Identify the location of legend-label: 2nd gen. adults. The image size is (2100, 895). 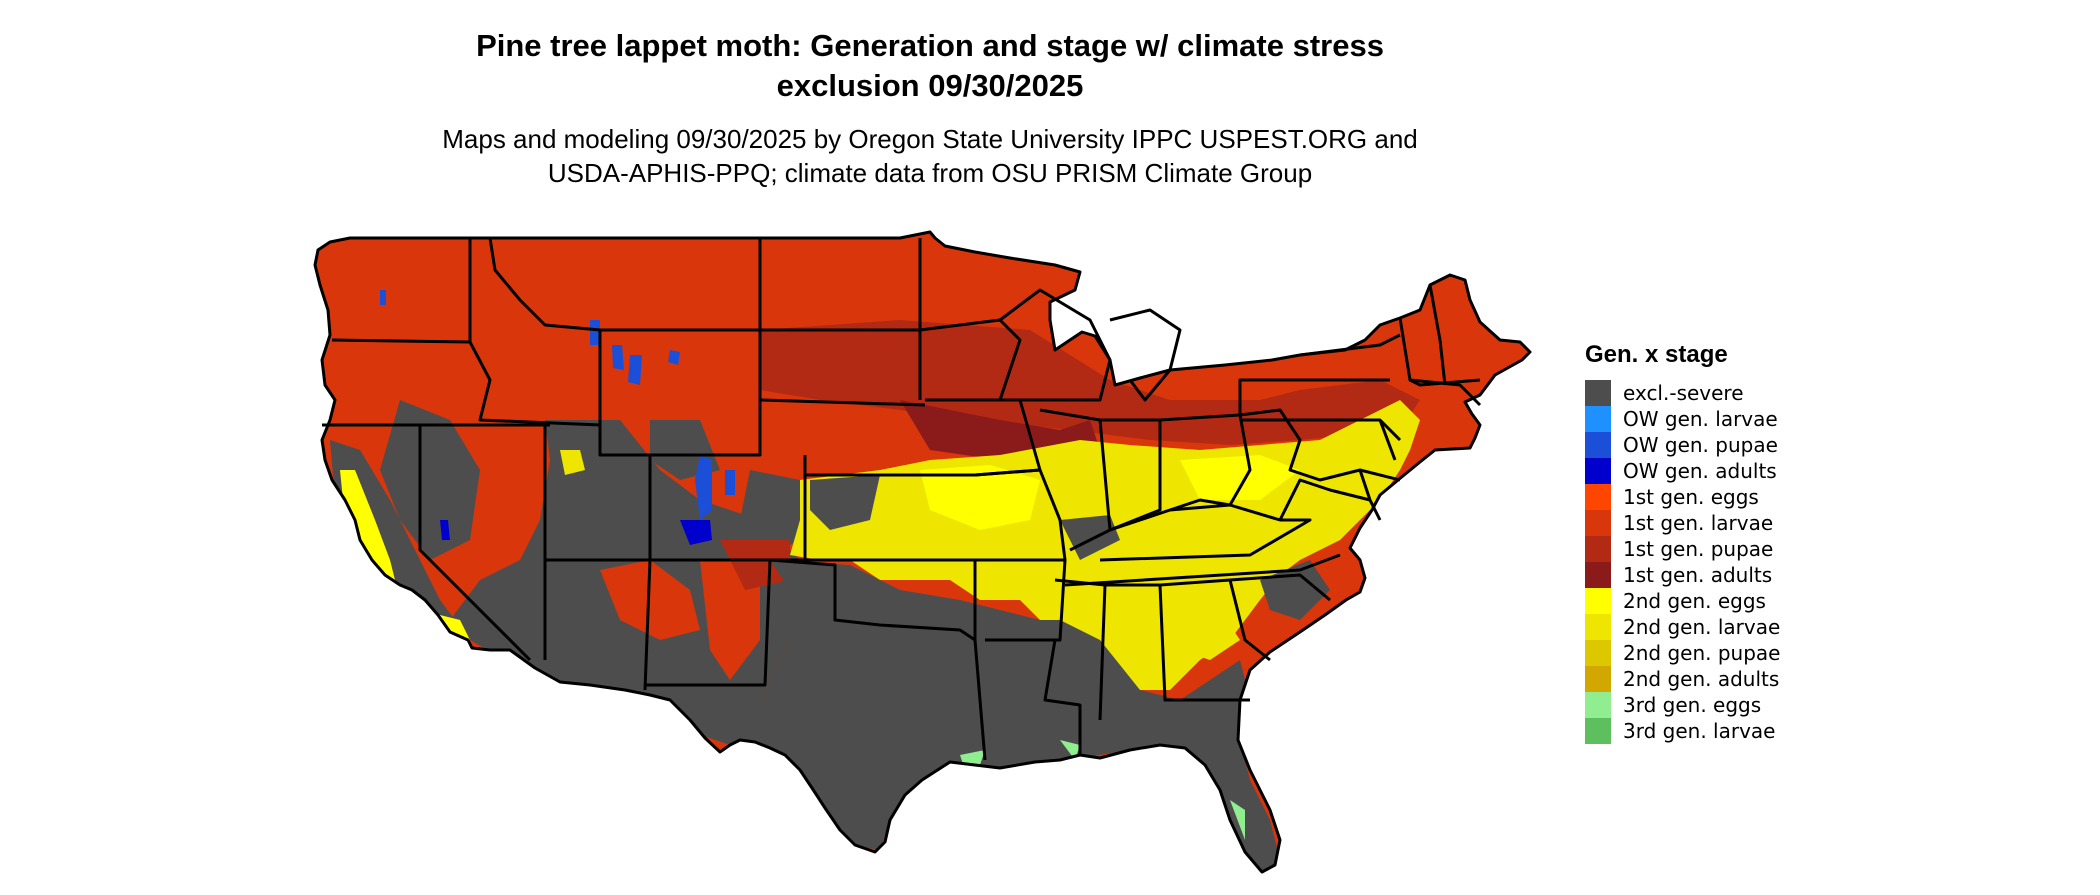
(1701, 679).